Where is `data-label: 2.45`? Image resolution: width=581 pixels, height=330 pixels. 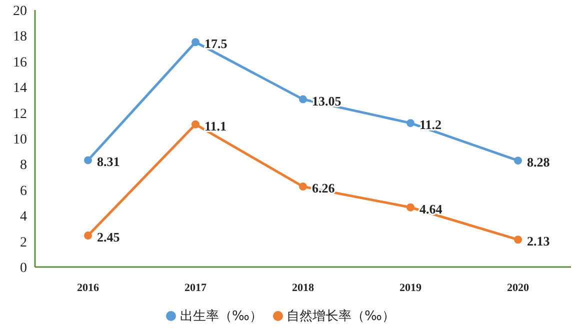
data-label: 2.45 is located at coordinates (108, 237).